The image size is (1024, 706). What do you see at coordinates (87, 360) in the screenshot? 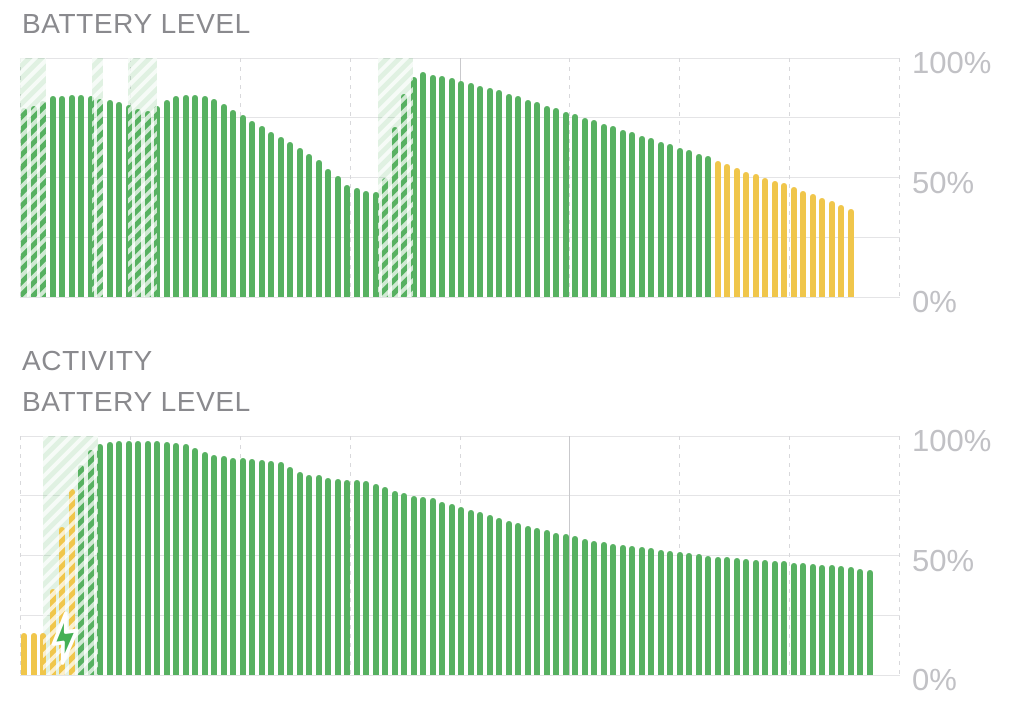
I see `activity-section-title: ACTIVITY` at bounding box center [87, 360].